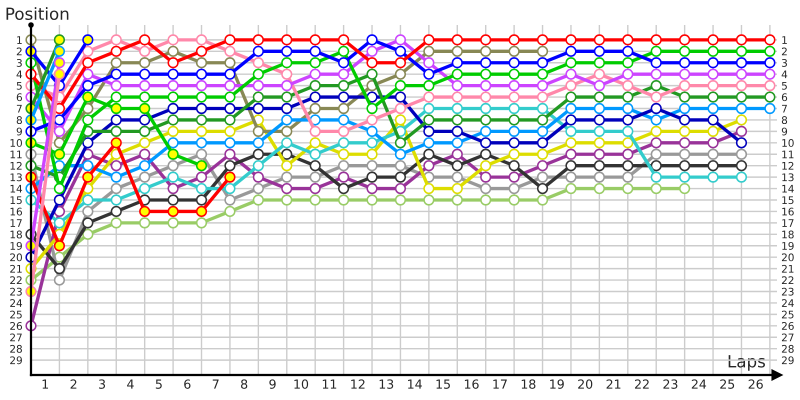  Describe the element at coordinates (788, 314) in the screenshot. I see `y2-tick-label: 25` at that location.